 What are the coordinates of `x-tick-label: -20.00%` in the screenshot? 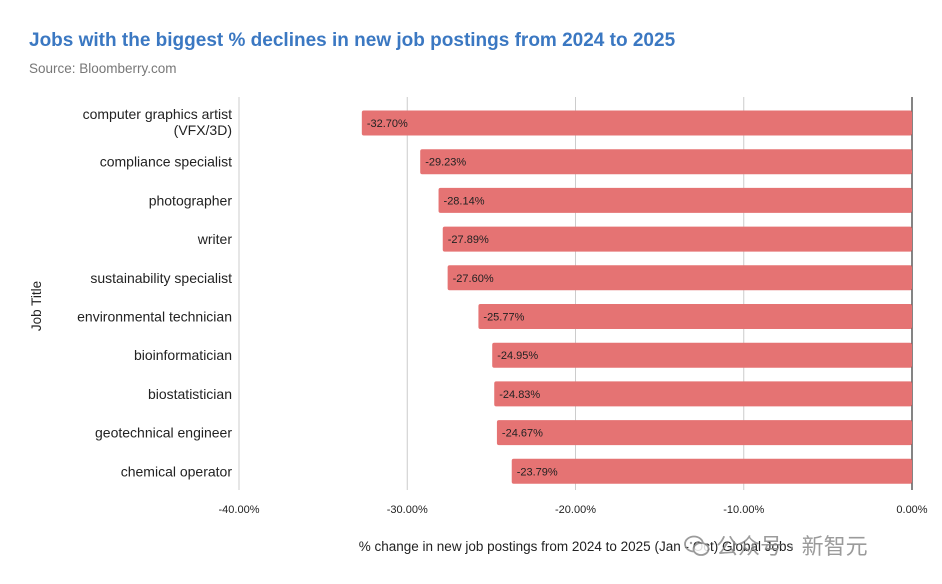 It's located at (575, 510).